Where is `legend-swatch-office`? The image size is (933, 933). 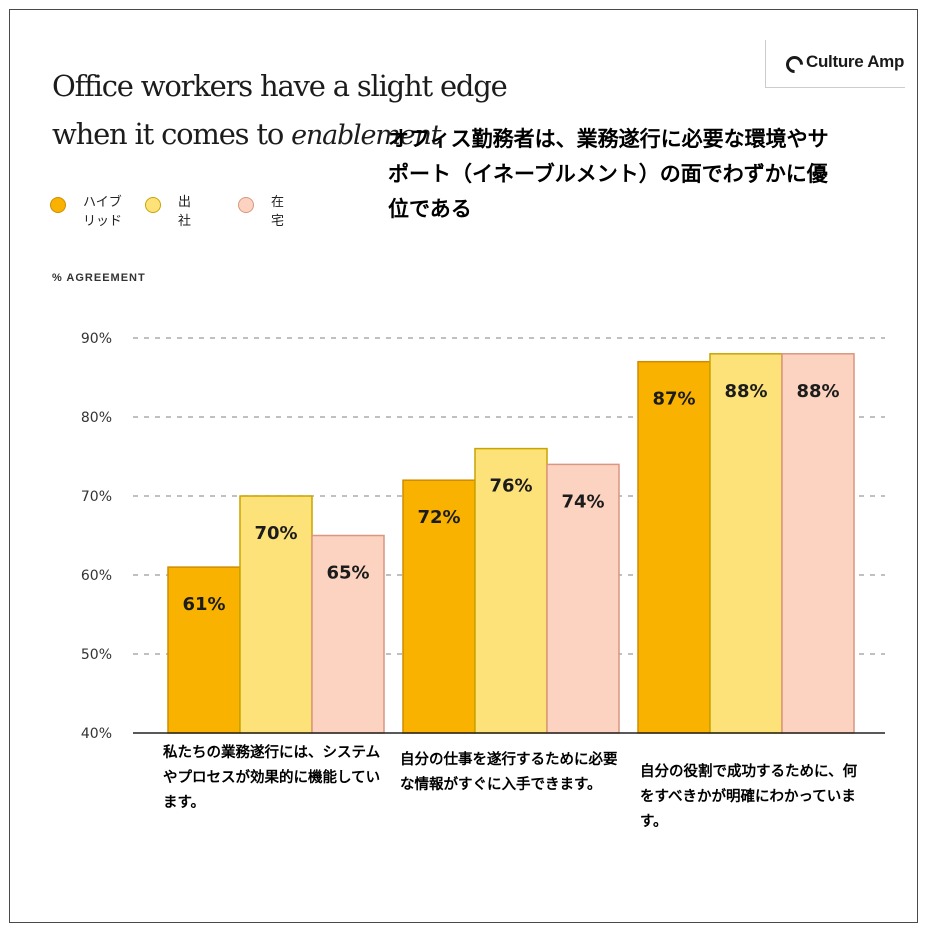
legend-swatch-office is located at coordinates (153, 205).